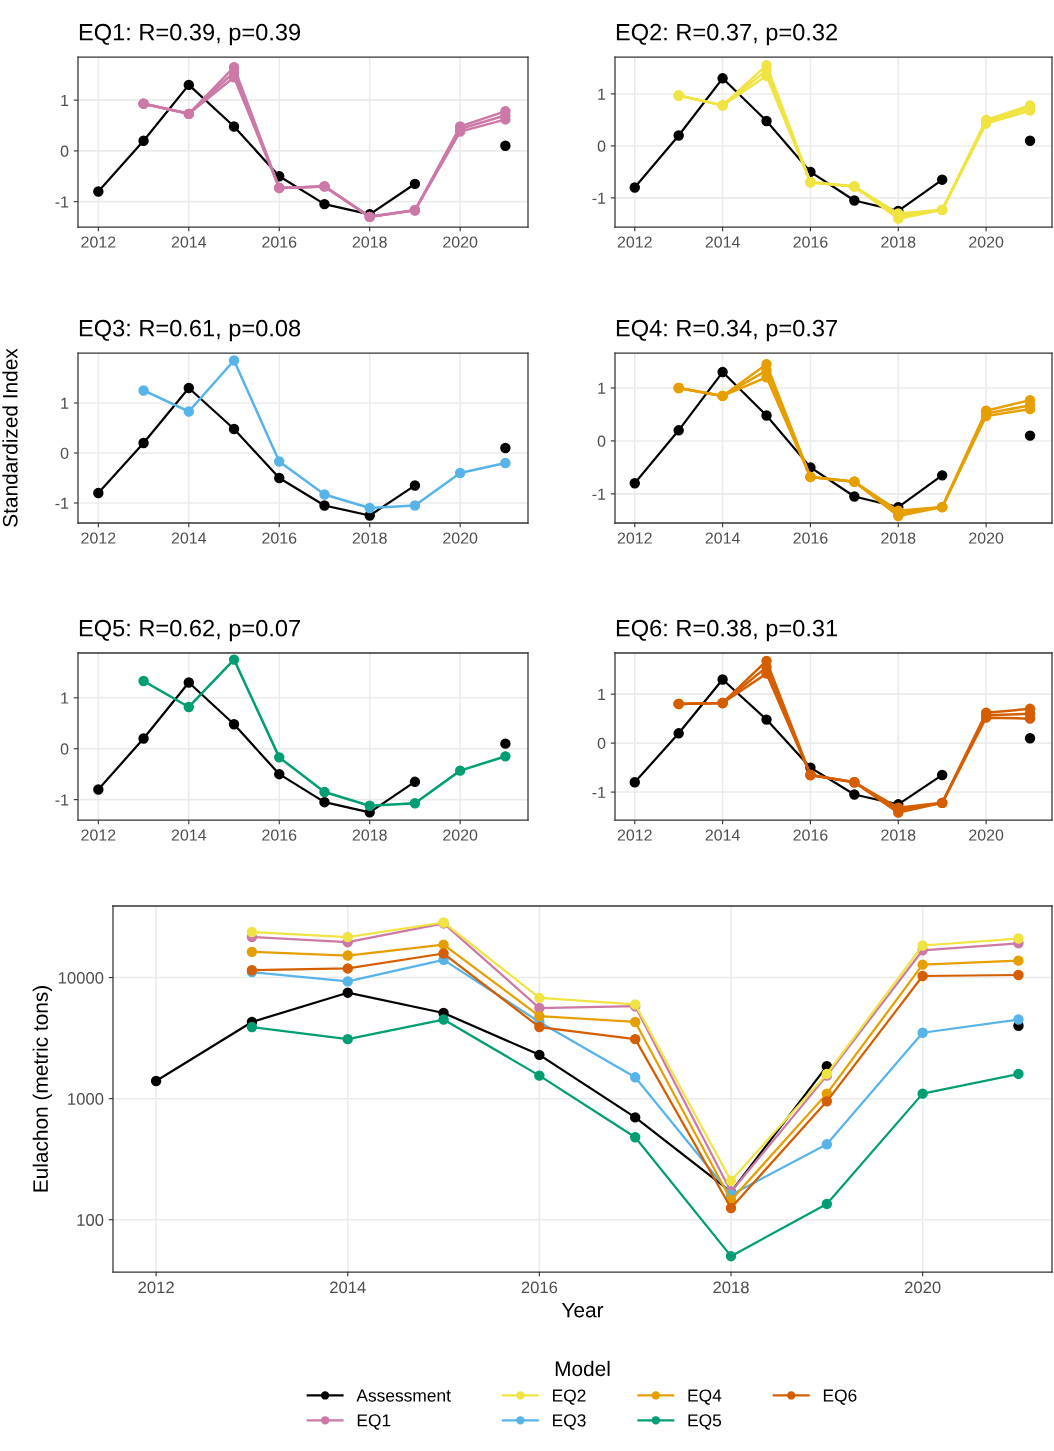 This screenshot has height=1451, width=1054. What do you see at coordinates (86, 1099) in the screenshot?
I see `y-tick-label: 1000` at bounding box center [86, 1099].